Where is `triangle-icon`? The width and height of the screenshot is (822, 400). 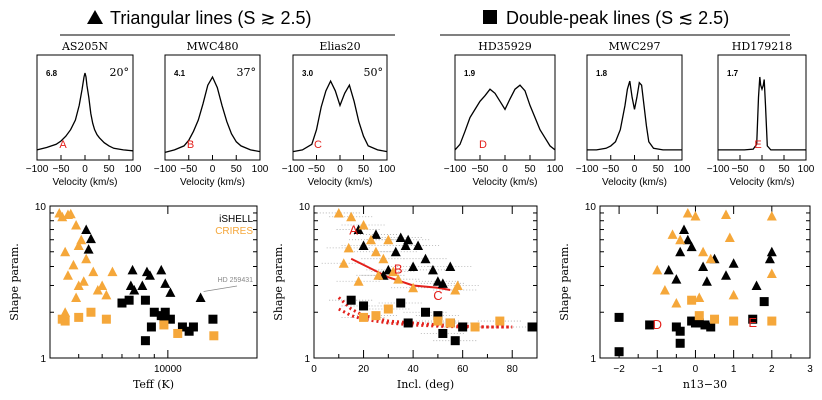 triangle-icon is located at coordinates (95, 17).